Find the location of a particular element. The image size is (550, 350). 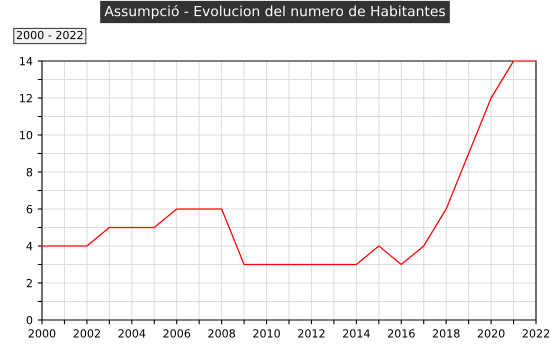

chart-title: Assumpció - Evolucion del numero de Habitantes is located at coordinates (274, 12).